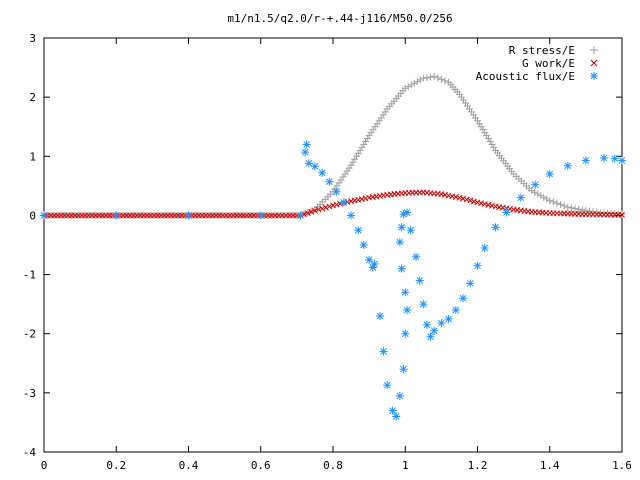 This screenshot has height=480, width=640. What do you see at coordinates (339, 18) in the screenshot?
I see `chart-title: m1/n1.5/q2.0/r-+.44-j116/M50.0/256` at bounding box center [339, 18].